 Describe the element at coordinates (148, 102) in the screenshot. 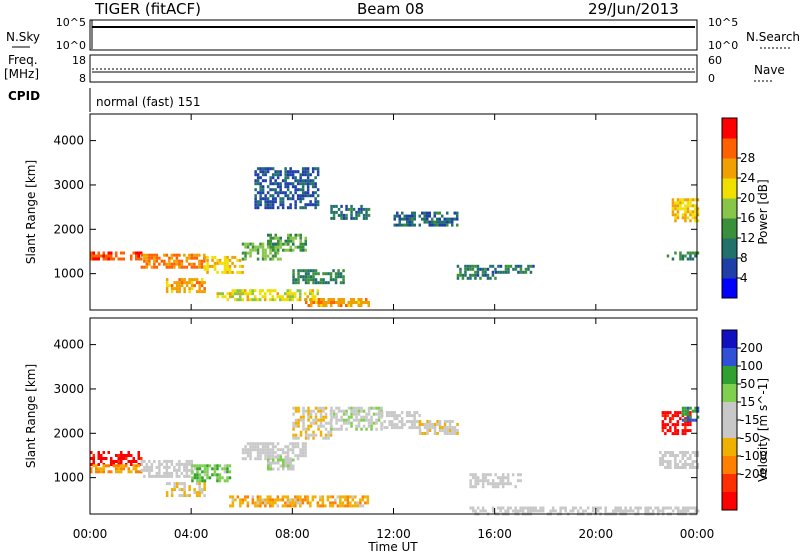

I see `cpid-text: normal (fast) 151` at that location.